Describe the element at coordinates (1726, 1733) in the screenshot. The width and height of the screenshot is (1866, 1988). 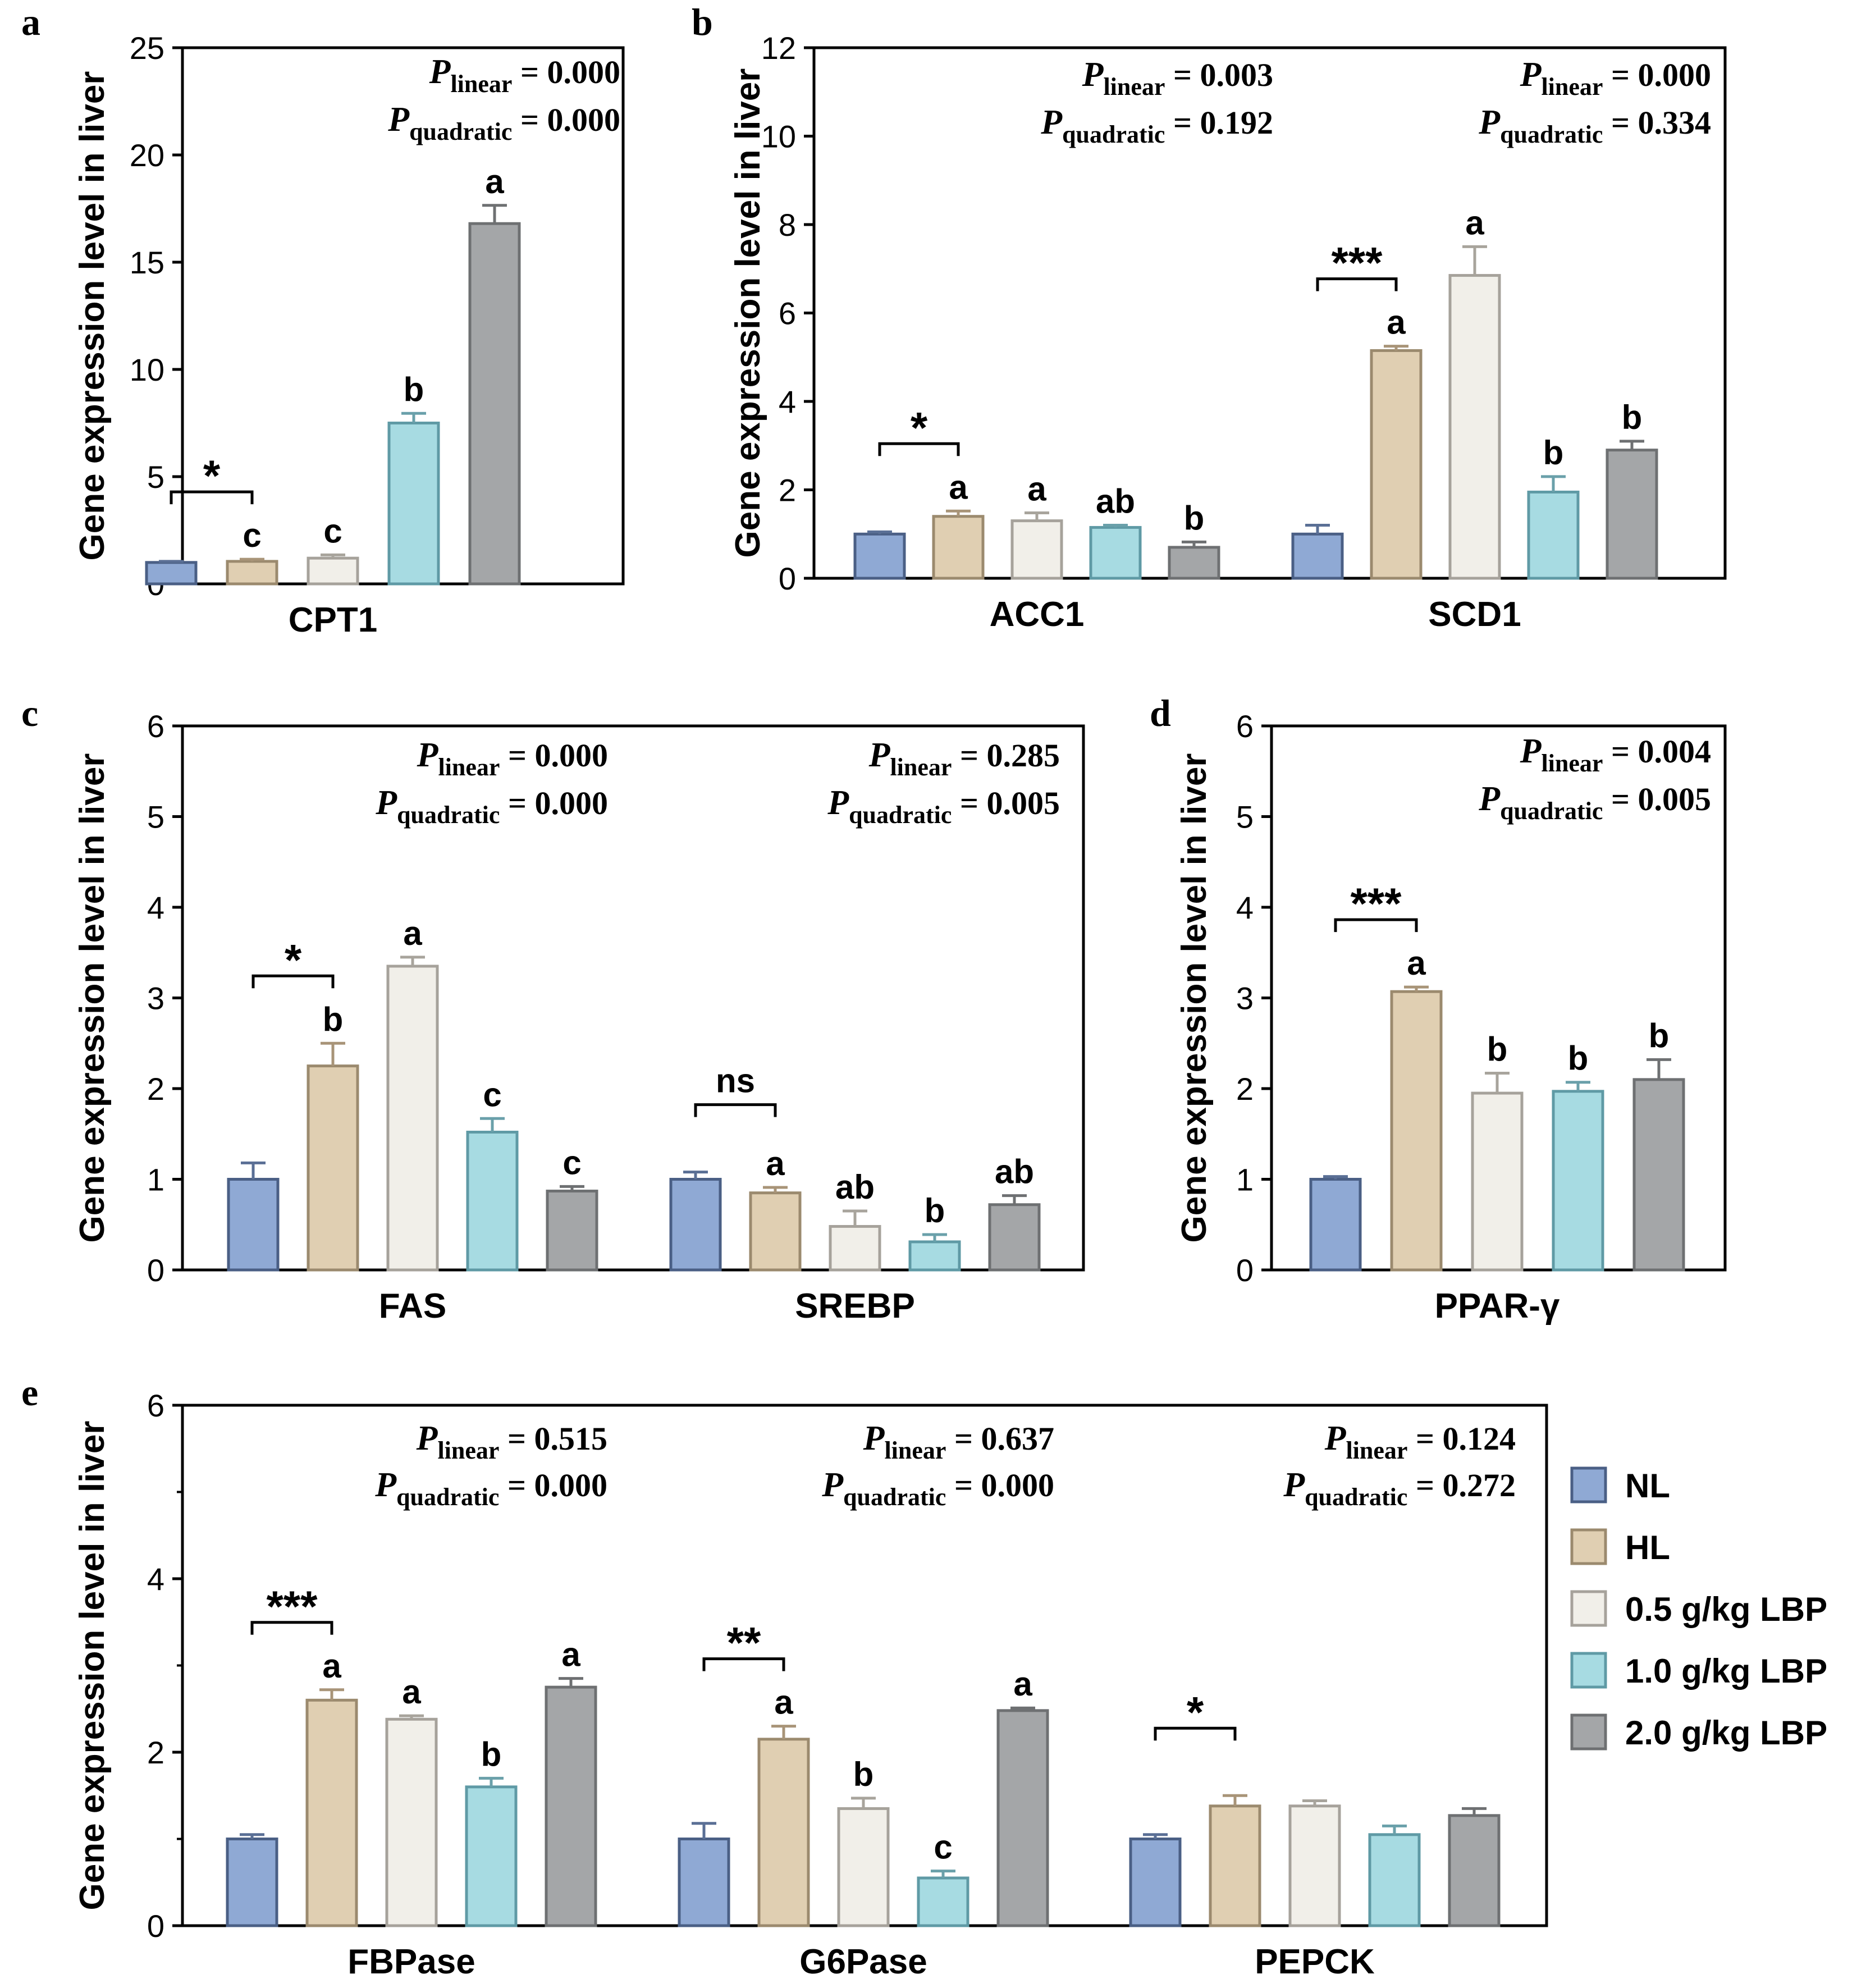
I see `legend-label-l20: 2.0 g/kg LBP` at that location.